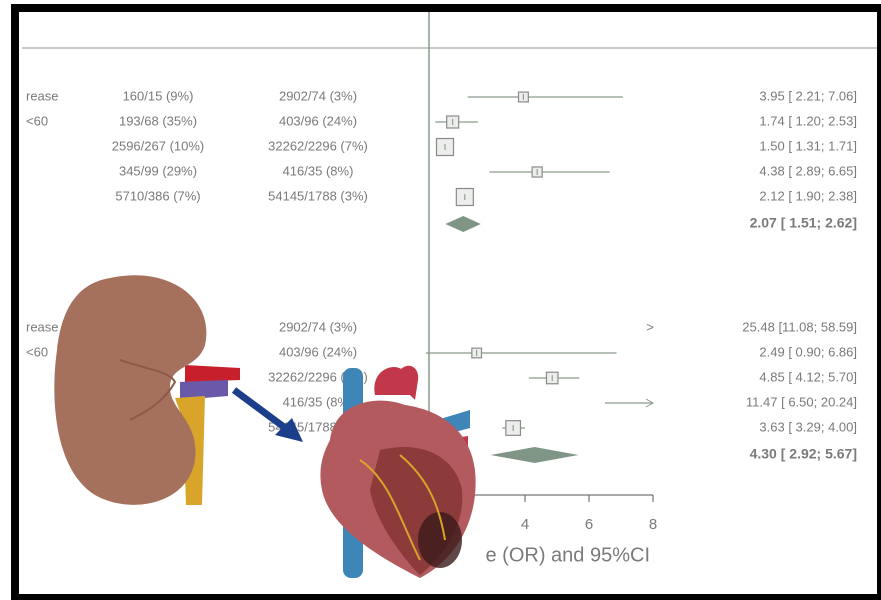  I want to click on or-ci-label: 3.95 [ 2.21; 7.06], so click(808, 95).